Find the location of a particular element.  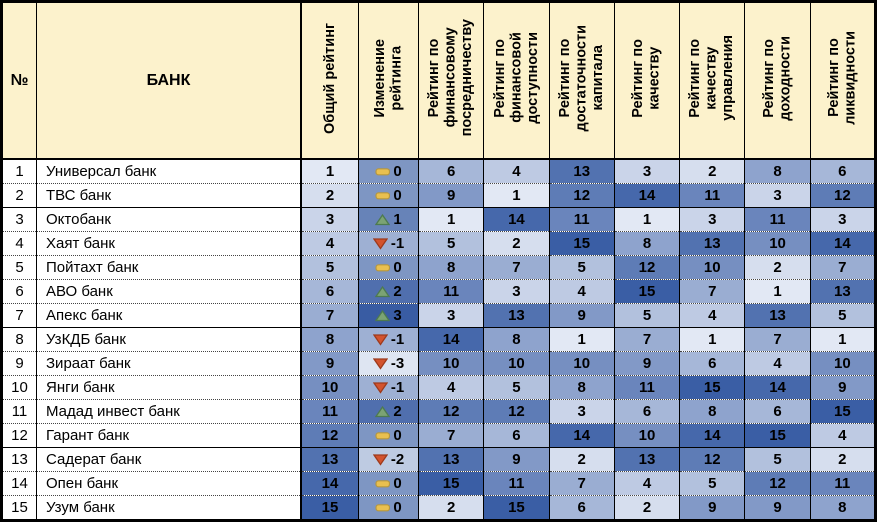

overall-rating-cell: 15 is located at coordinates (329, 508).